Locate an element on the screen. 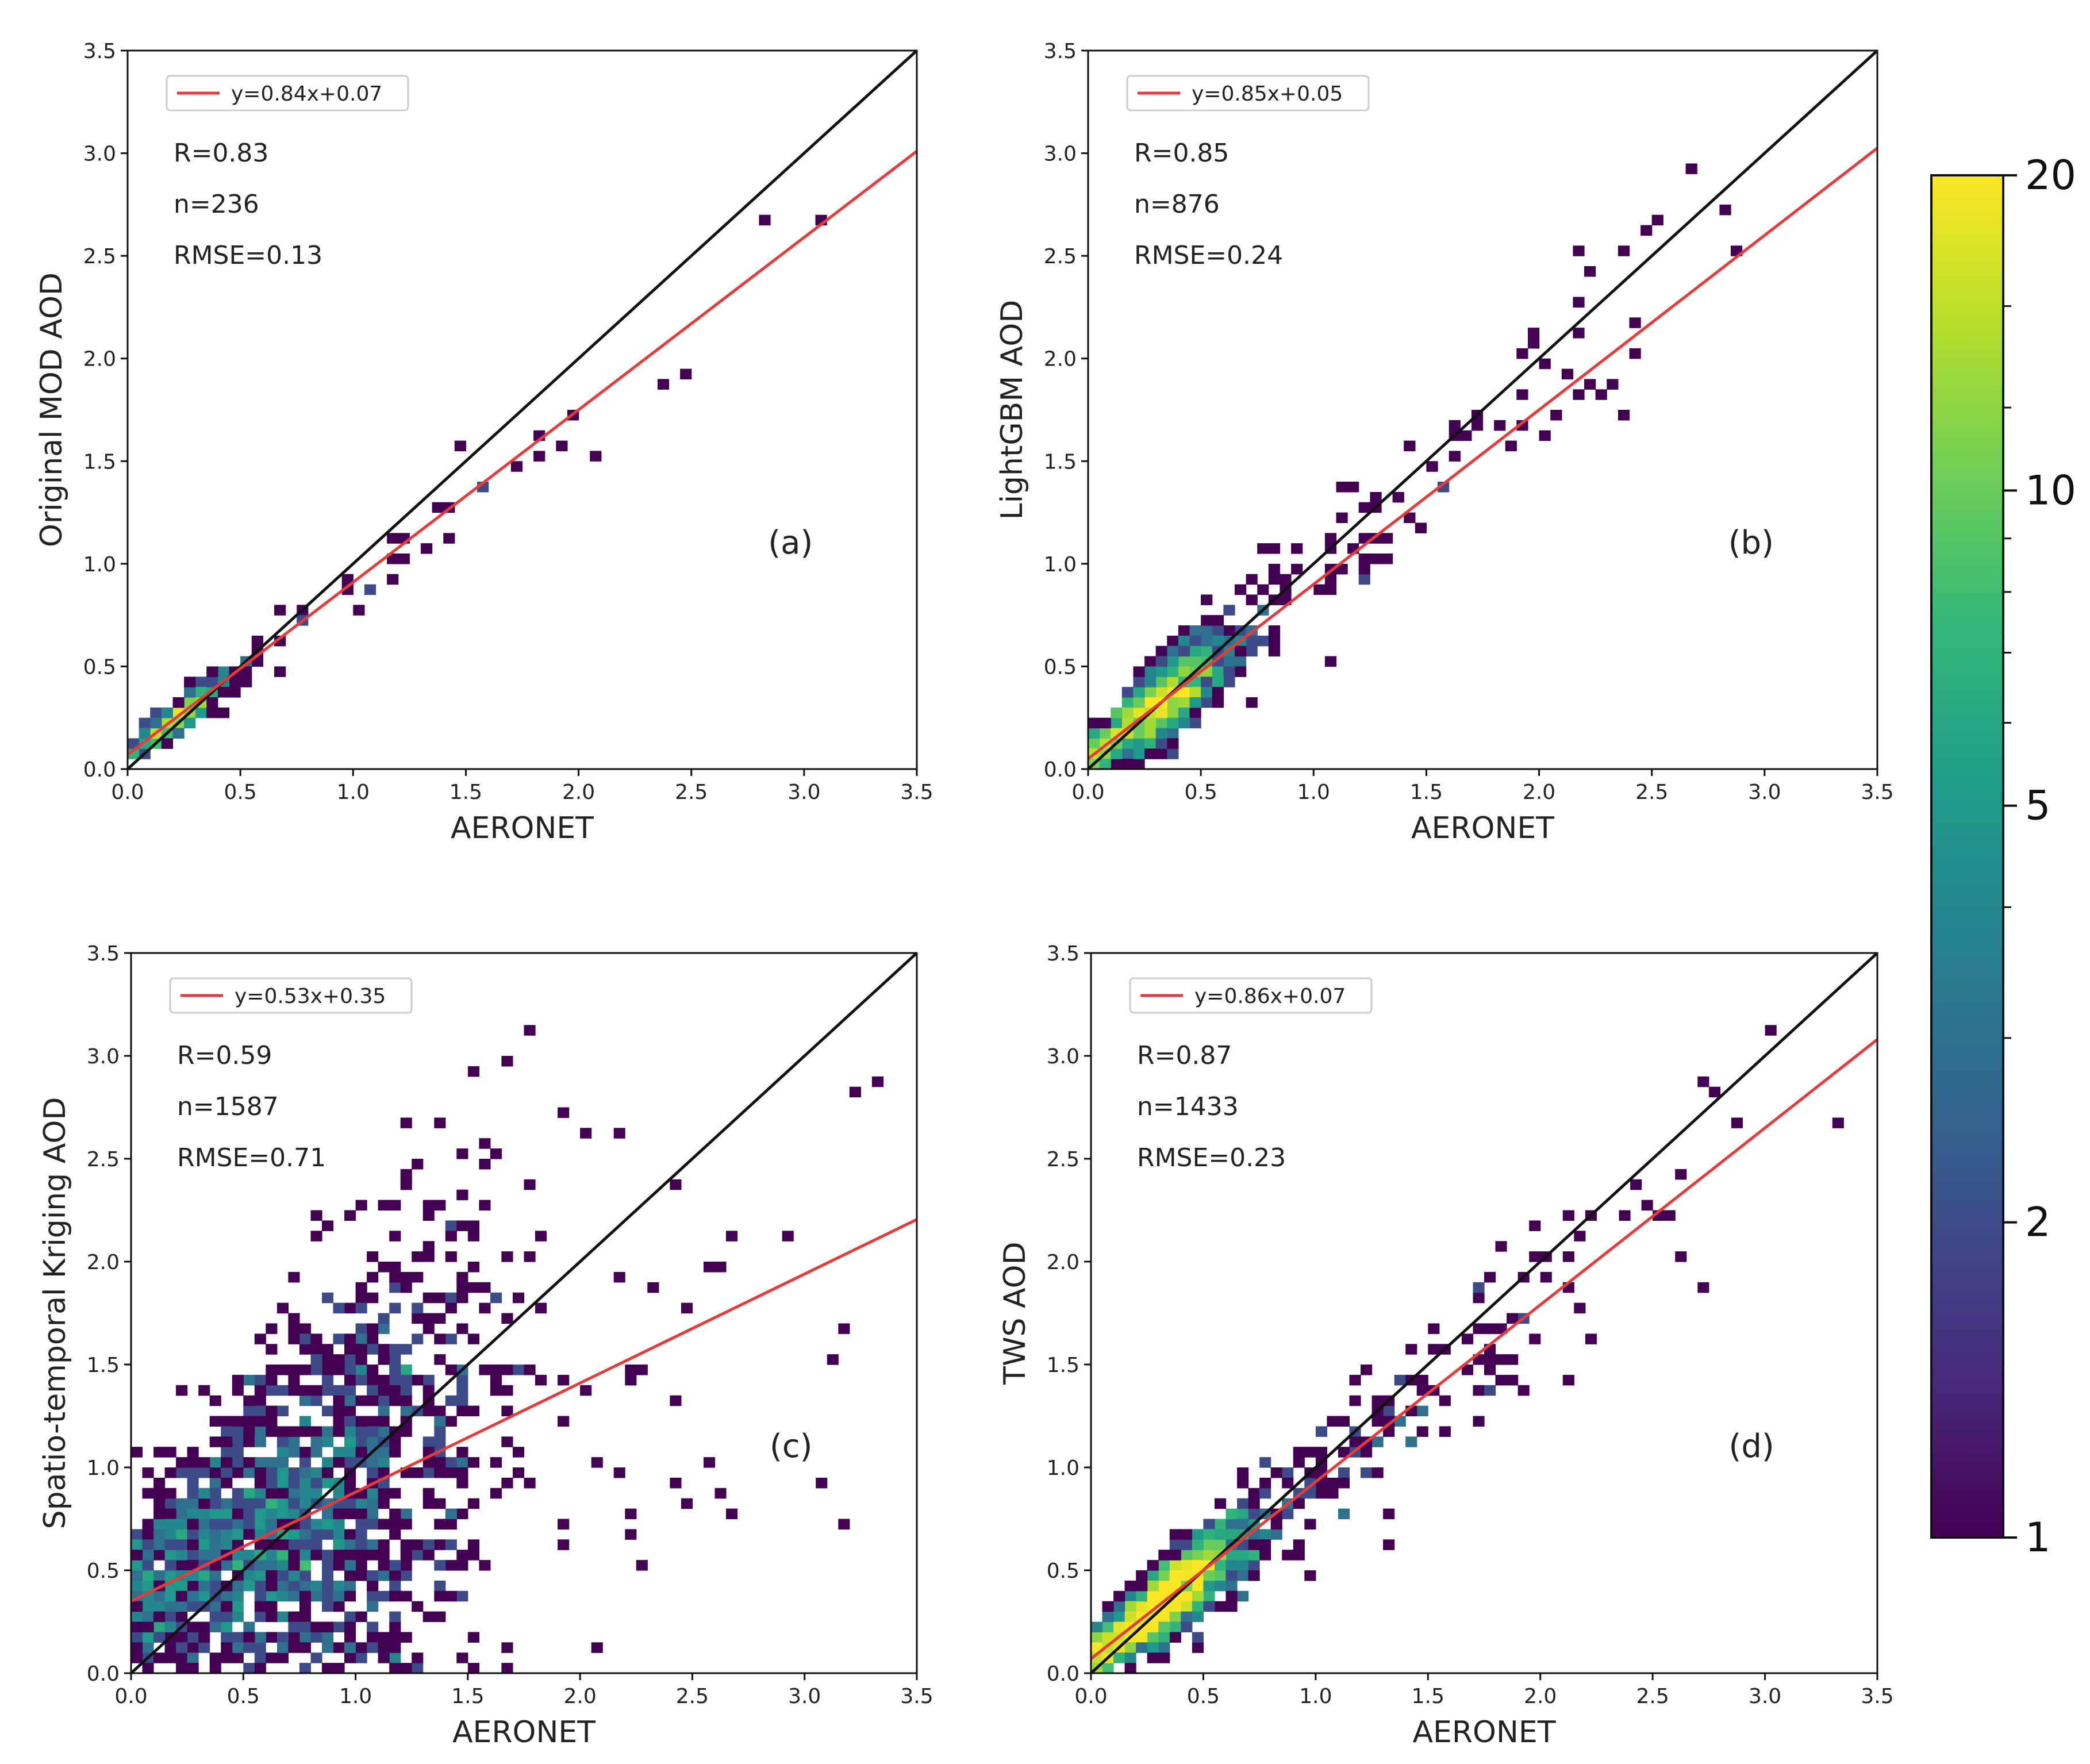  x-tick-label: 0.0 is located at coordinates (1091, 1697).